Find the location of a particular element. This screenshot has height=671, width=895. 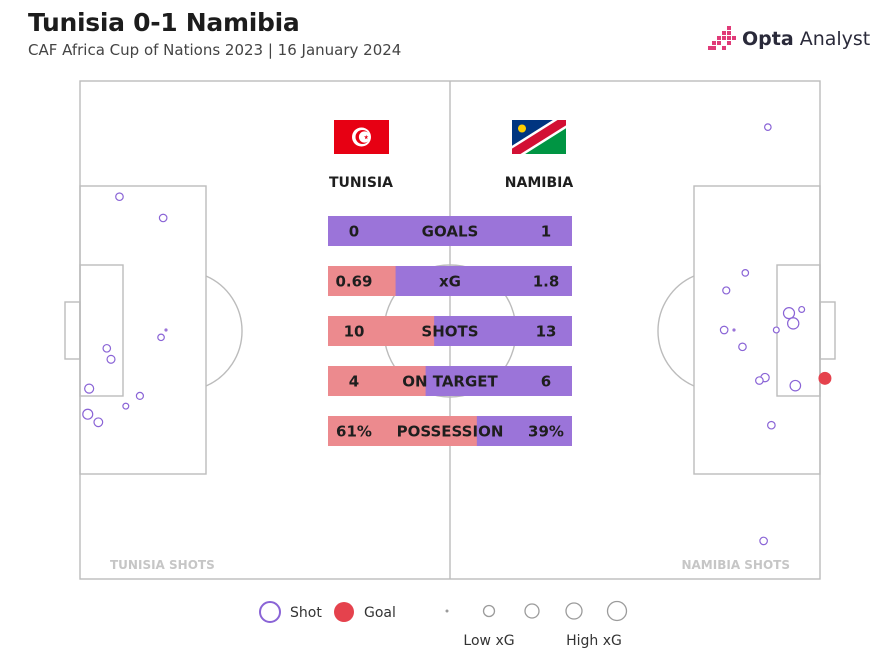

stat-bar-away is located at coordinates (450, 231).